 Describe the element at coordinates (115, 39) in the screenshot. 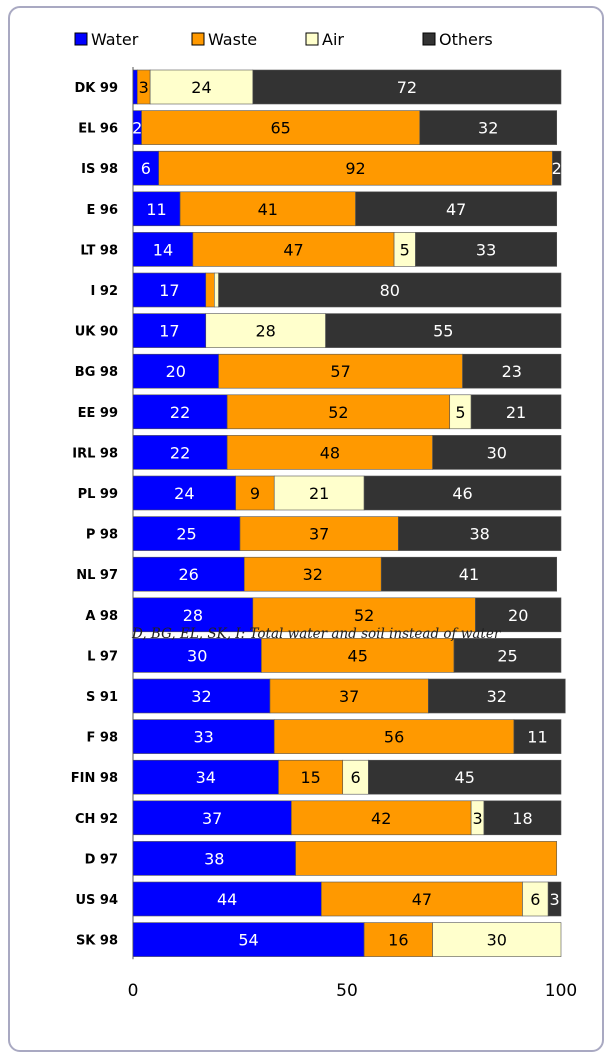

I see `legend-label-water: Water` at that location.